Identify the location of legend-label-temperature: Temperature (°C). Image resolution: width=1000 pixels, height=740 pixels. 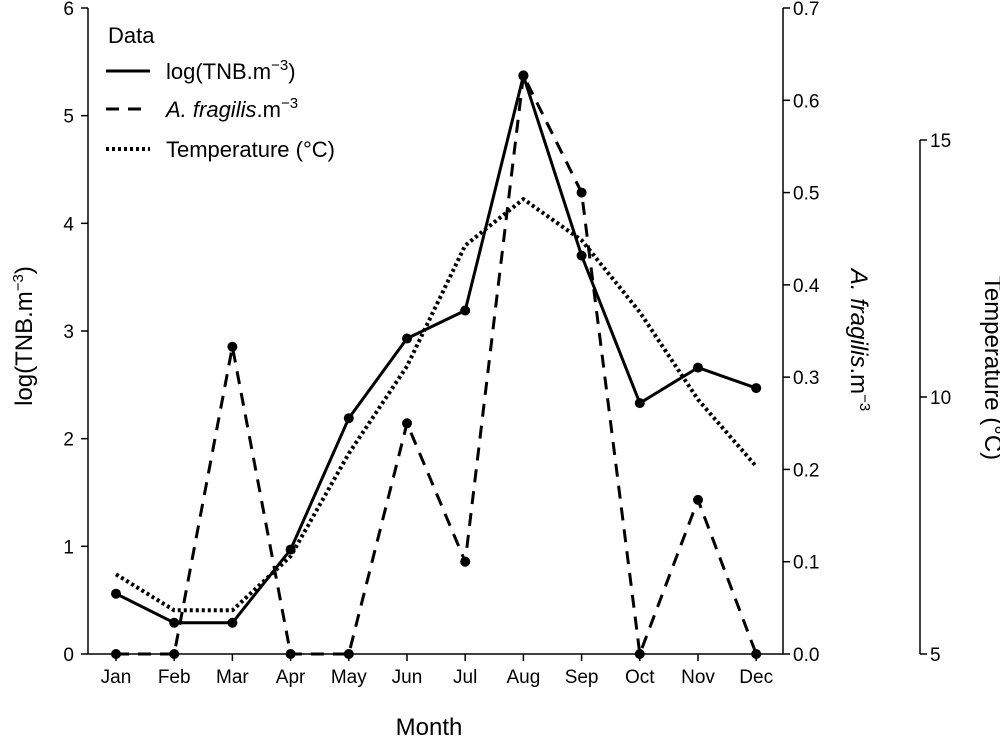
(250, 149).